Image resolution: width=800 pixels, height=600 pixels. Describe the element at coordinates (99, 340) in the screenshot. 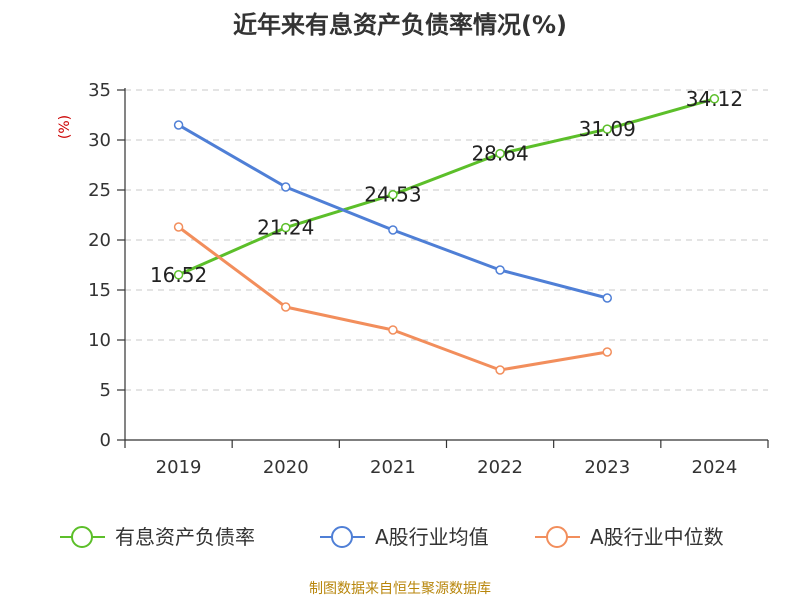

I see `y-tick-label: 10` at that location.